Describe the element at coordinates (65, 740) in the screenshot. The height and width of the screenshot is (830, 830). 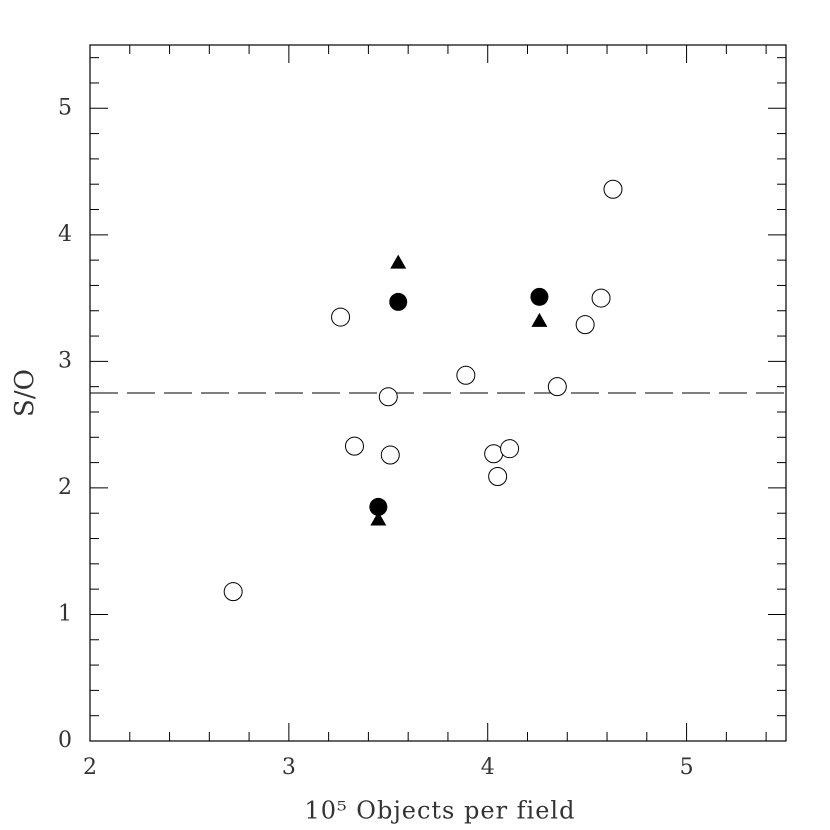
I see `y-tick-label: 0` at that location.